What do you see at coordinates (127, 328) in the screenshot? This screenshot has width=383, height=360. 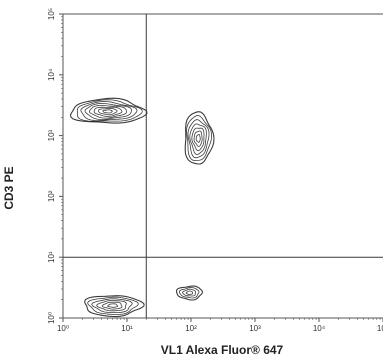 I see `x-tick-label: 10¹` at bounding box center [127, 328].